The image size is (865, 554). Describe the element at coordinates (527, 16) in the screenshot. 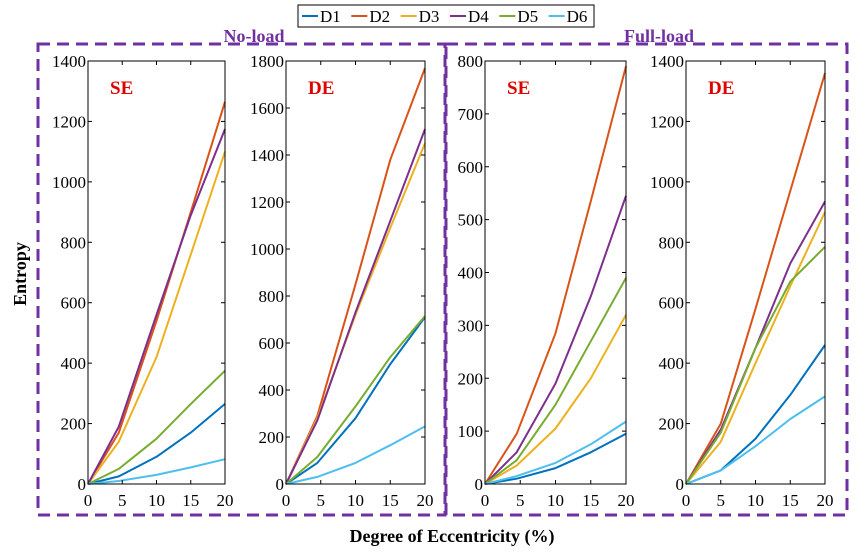

I see `legend-label-d5: D5` at that location.